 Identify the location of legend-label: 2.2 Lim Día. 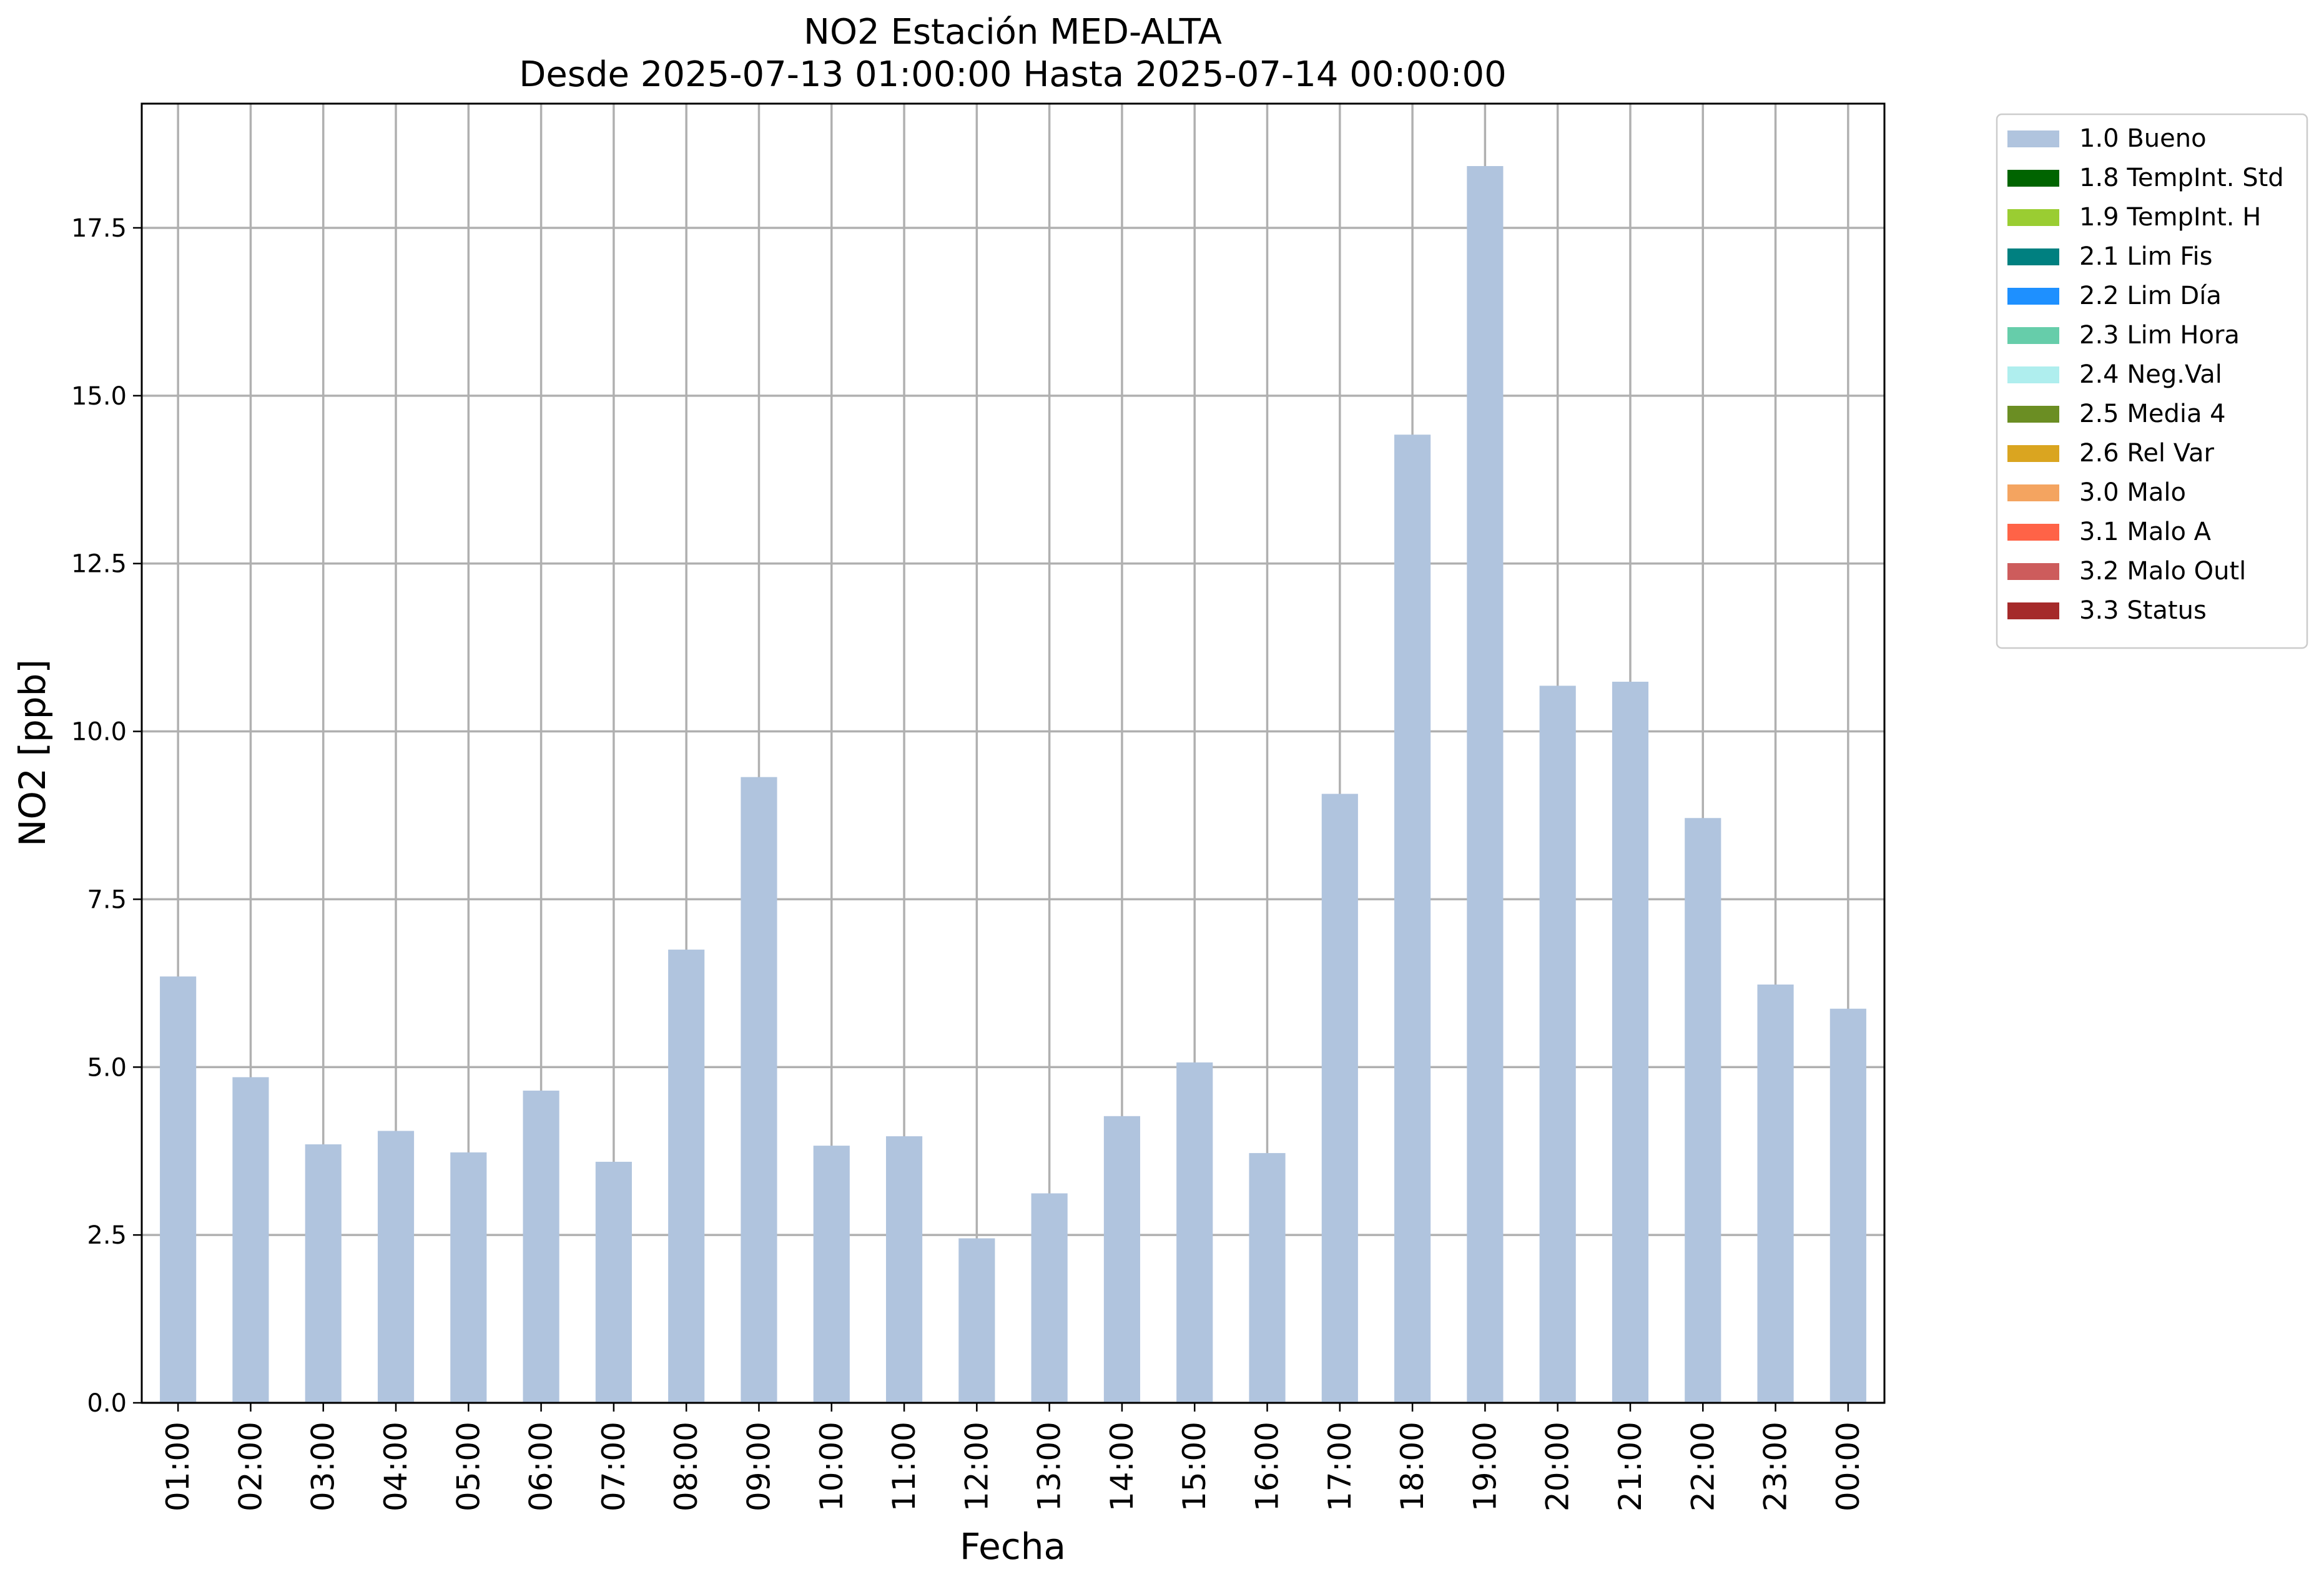
(2150, 296).